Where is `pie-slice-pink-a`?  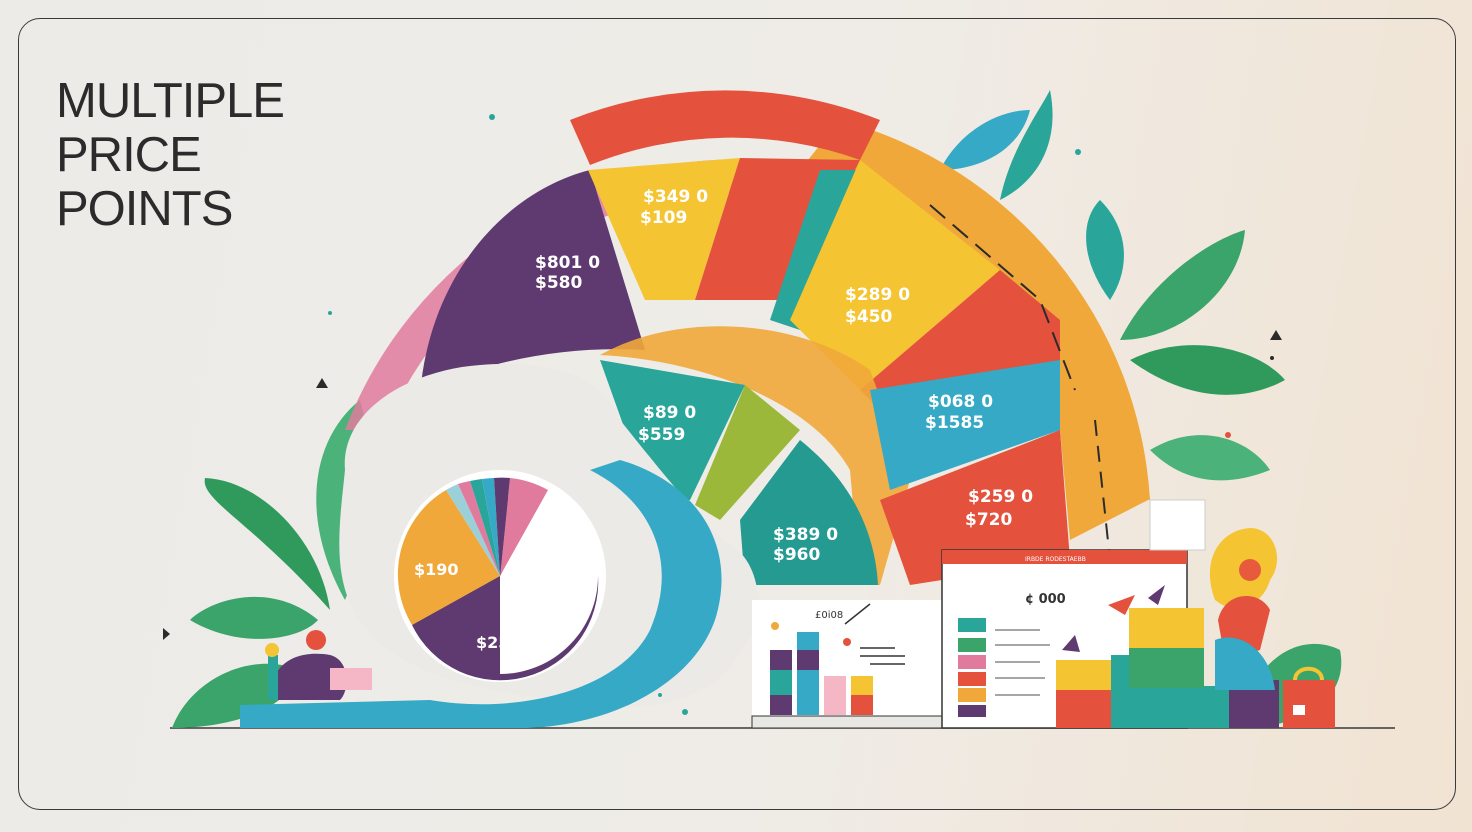
pie-slice-pink-a is located at coordinates (479, 528).